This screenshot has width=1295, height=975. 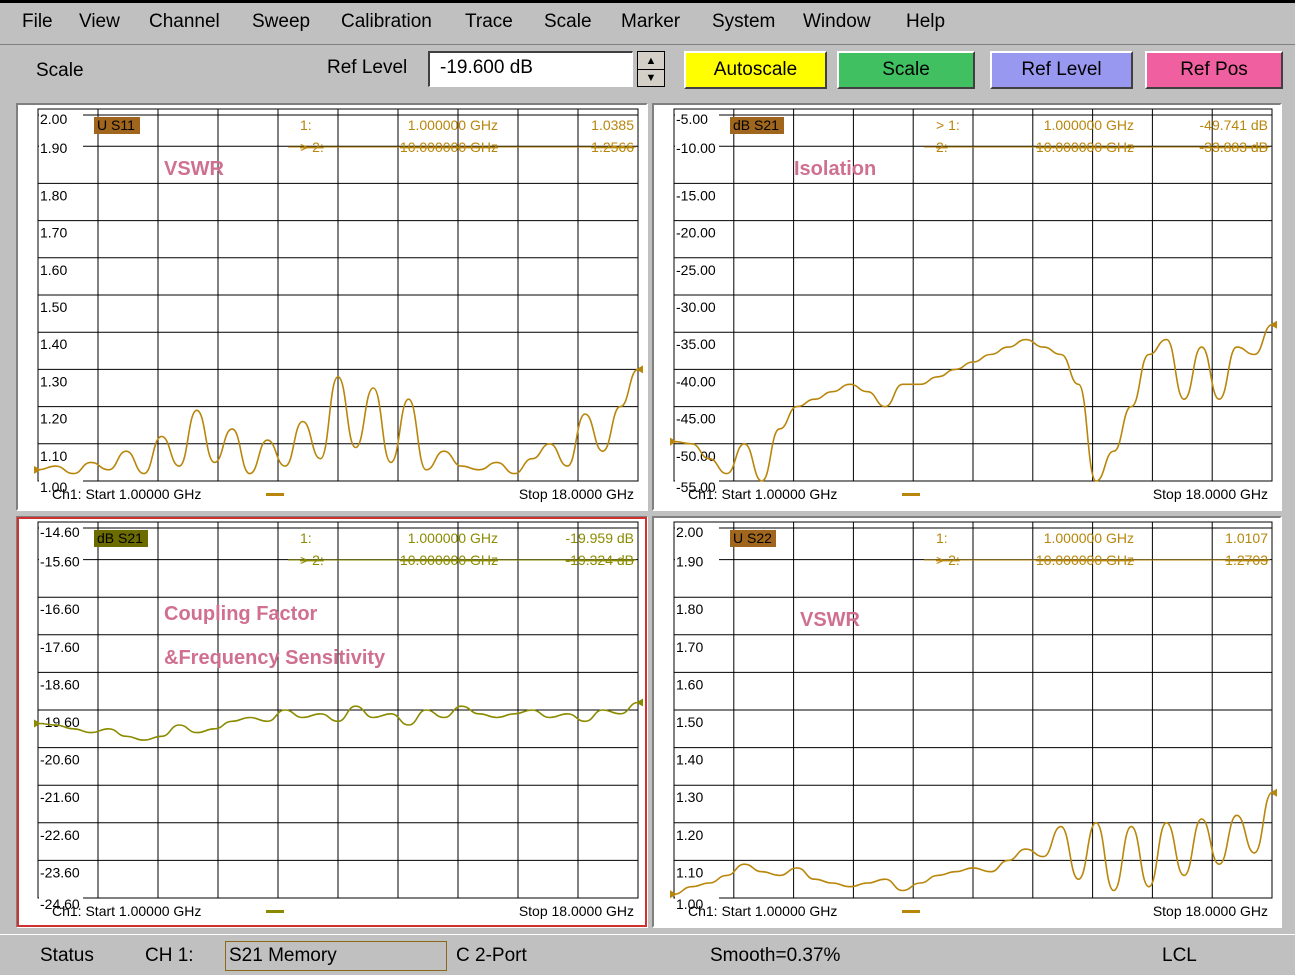 What do you see at coordinates (568, 21) in the screenshot?
I see `menu-scale: Scale` at bounding box center [568, 21].